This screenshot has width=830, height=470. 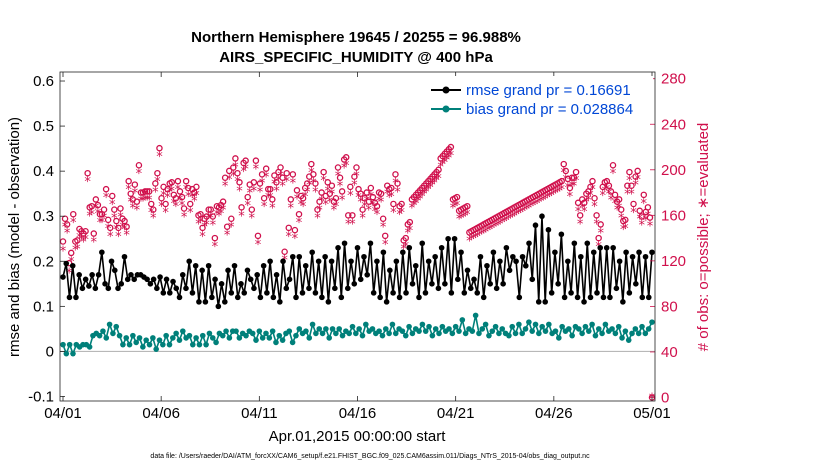 I want to click on y-left-tick-label: 0.2, so click(x=43, y=261).